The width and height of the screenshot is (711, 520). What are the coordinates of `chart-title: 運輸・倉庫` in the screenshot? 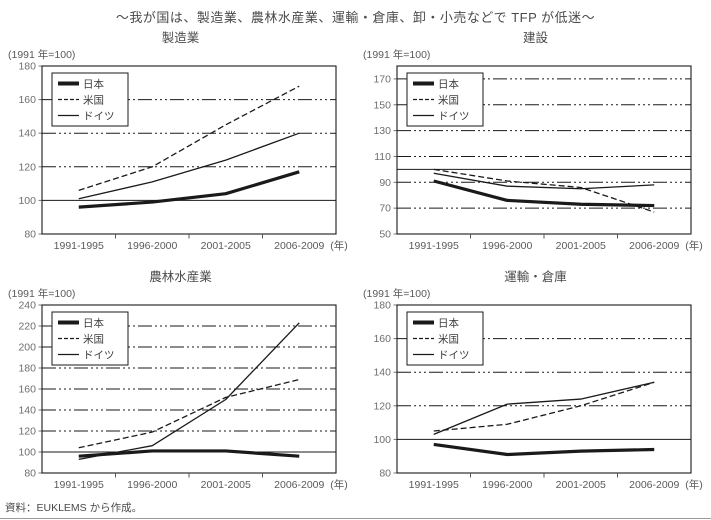 It's located at (535, 277).